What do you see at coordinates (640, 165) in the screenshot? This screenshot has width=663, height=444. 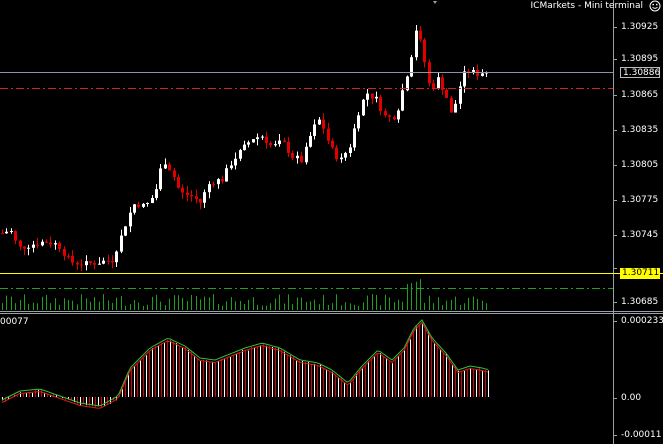 I see `price-tick: 1.30805` at bounding box center [640, 165].